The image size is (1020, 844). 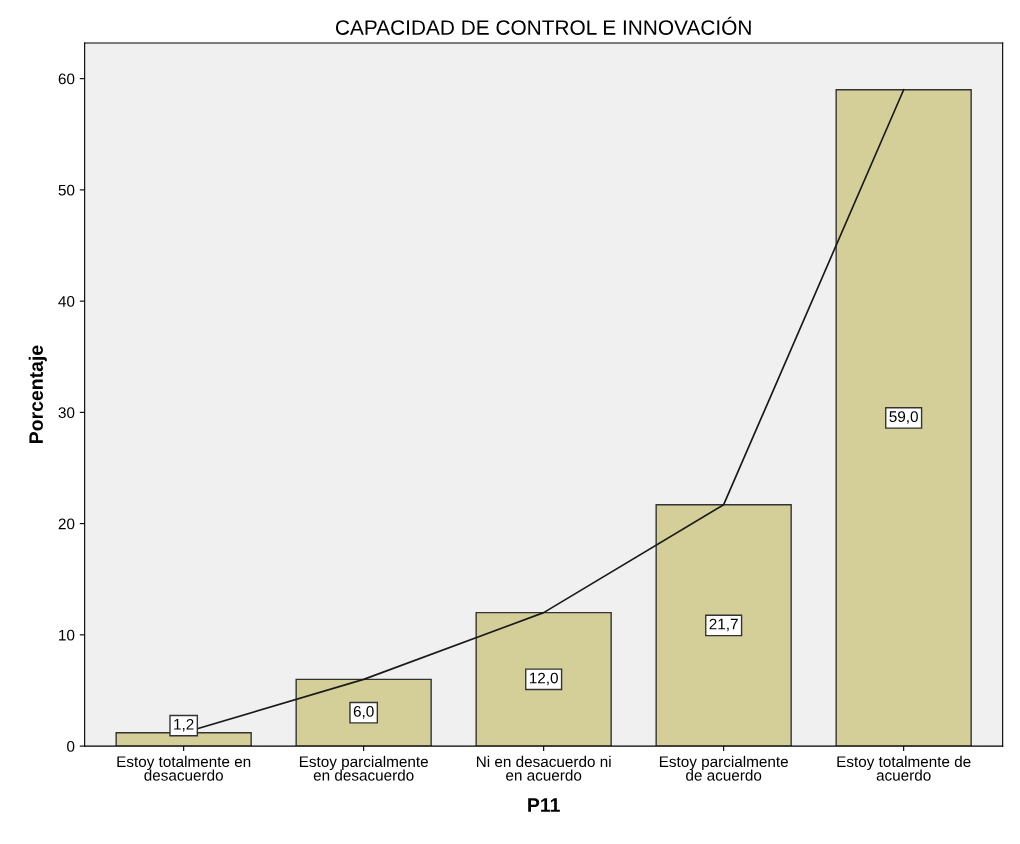 What do you see at coordinates (723, 768) in the screenshot?
I see `x-tick-label: Estoy parcialmente de acuerdo` at bounding box center [723, 768].